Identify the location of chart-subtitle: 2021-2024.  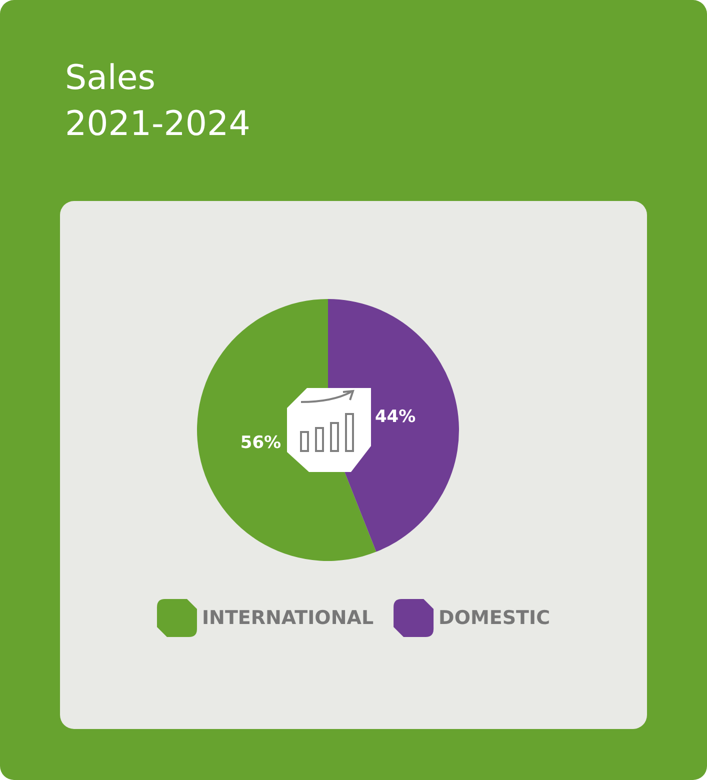
(157, 124).